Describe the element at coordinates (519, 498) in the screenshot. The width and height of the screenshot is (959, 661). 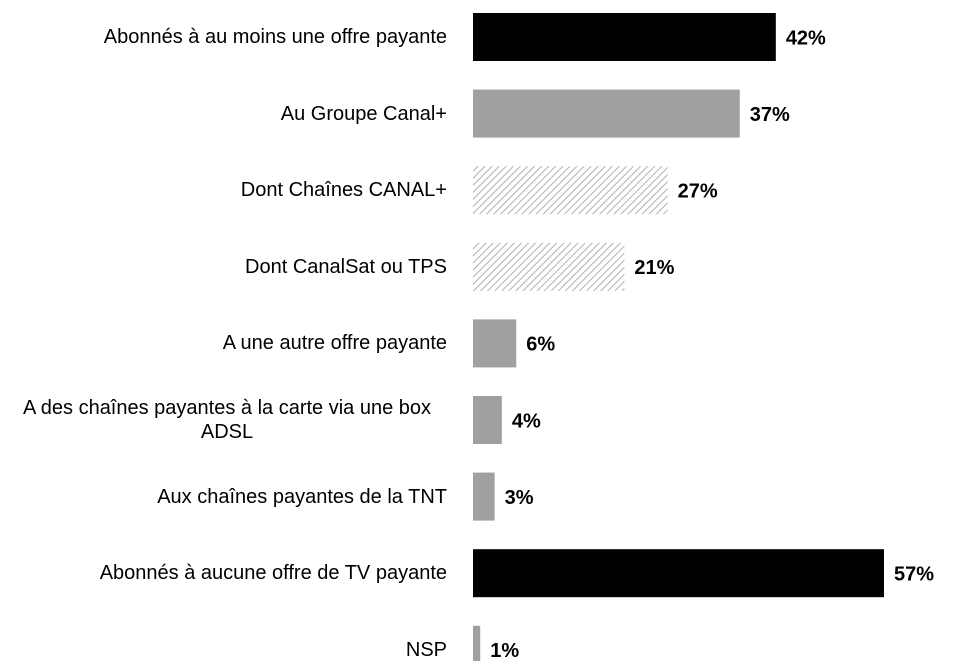
I see `value-label: 3%` at that location.